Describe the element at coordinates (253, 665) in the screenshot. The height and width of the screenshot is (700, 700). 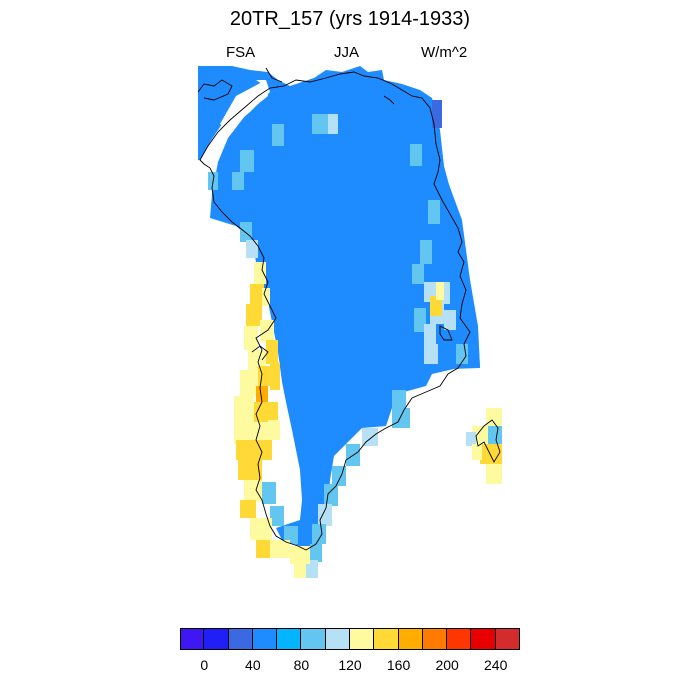
I see `colorbar-tick-label: 40` at that location.